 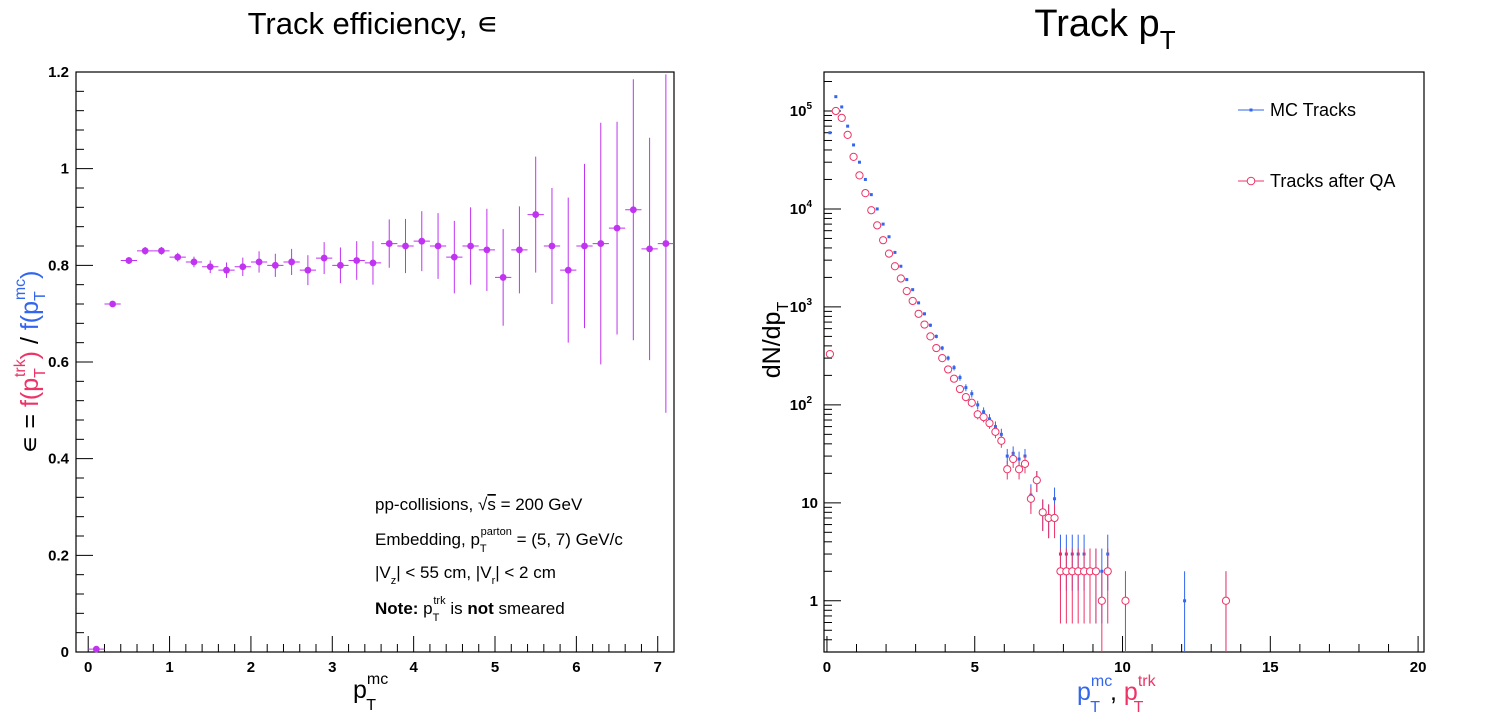 I want to click on legend-line-note: Note: pTtrk is not smeared, so click(x=470, y=609).